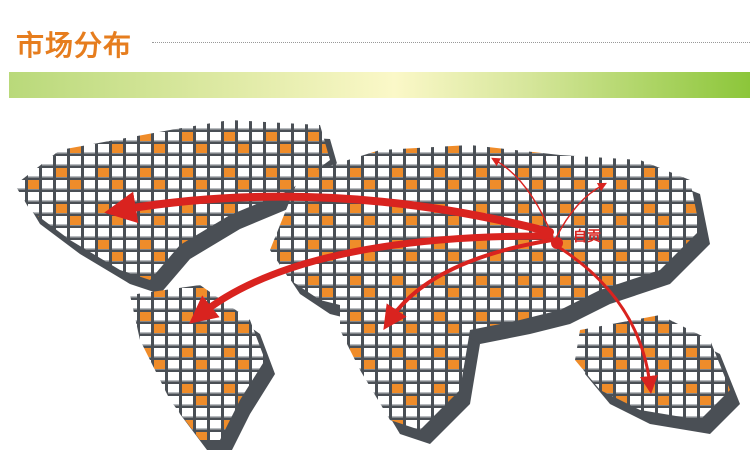  What do you see at coordinates (74, 45) in the screenshot?
I see `page-title: 市场分布` at bounding box center [74, 45].